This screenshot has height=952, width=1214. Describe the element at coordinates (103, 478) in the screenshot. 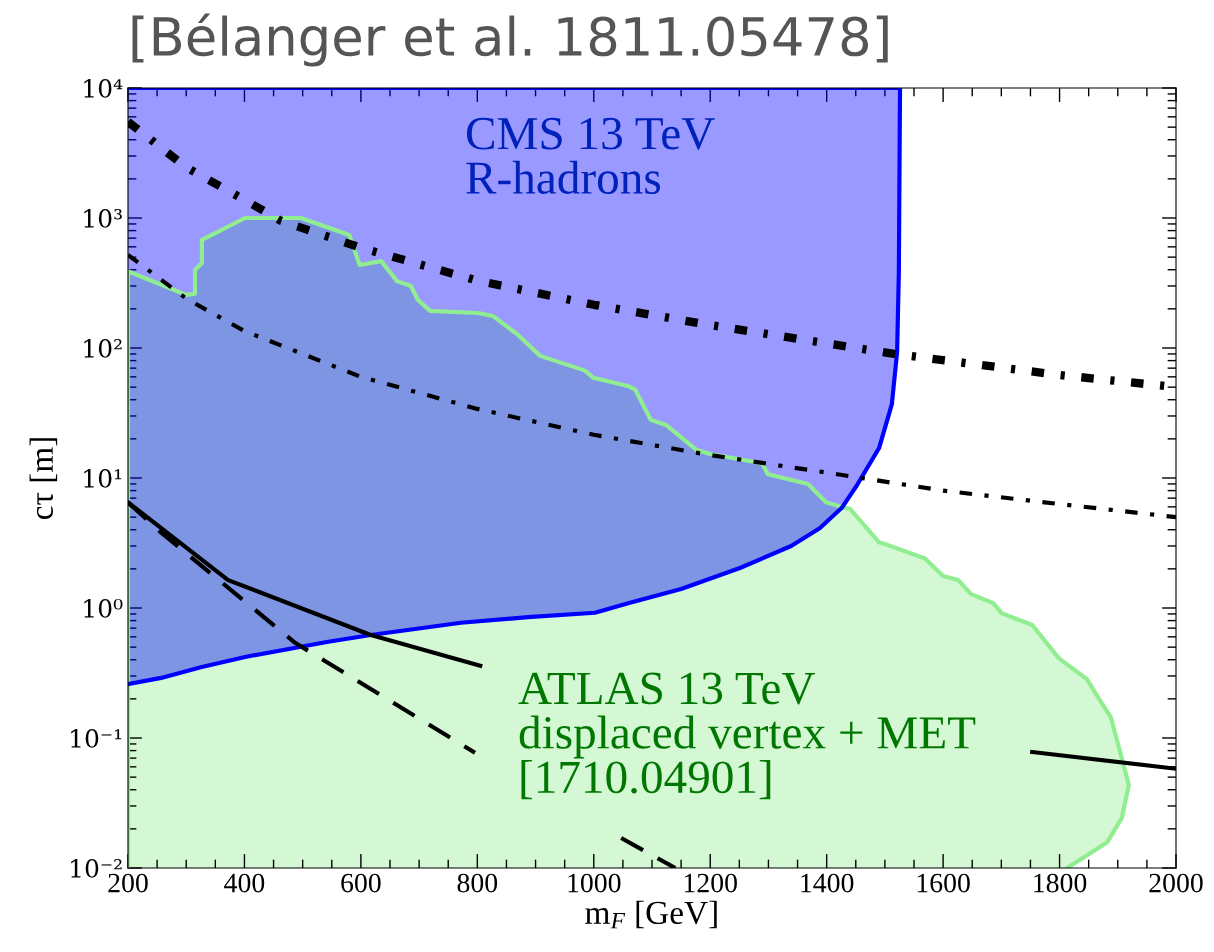

I see `y-tick-label: 10¹` at that location.